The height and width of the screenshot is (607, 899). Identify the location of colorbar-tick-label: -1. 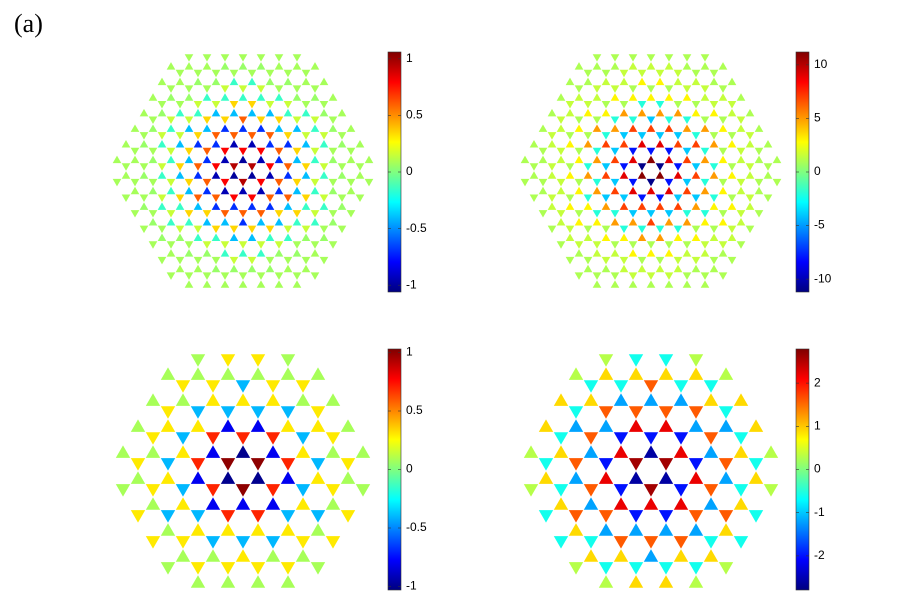
(411, 586).